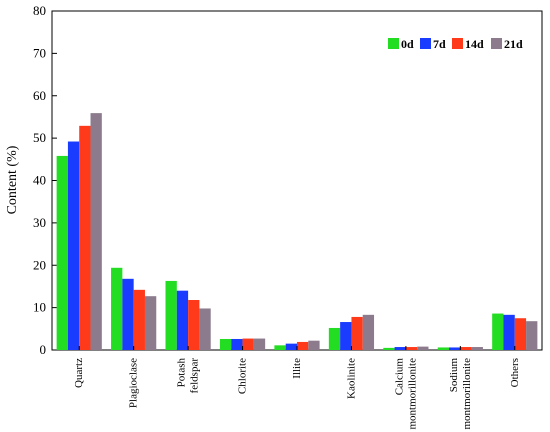 This screenshot has width=550, height=432. What do you see at coordinates (43, 349) in the screenshot?
I see `y-tick-label: 0` at bounding box center [43, 349].